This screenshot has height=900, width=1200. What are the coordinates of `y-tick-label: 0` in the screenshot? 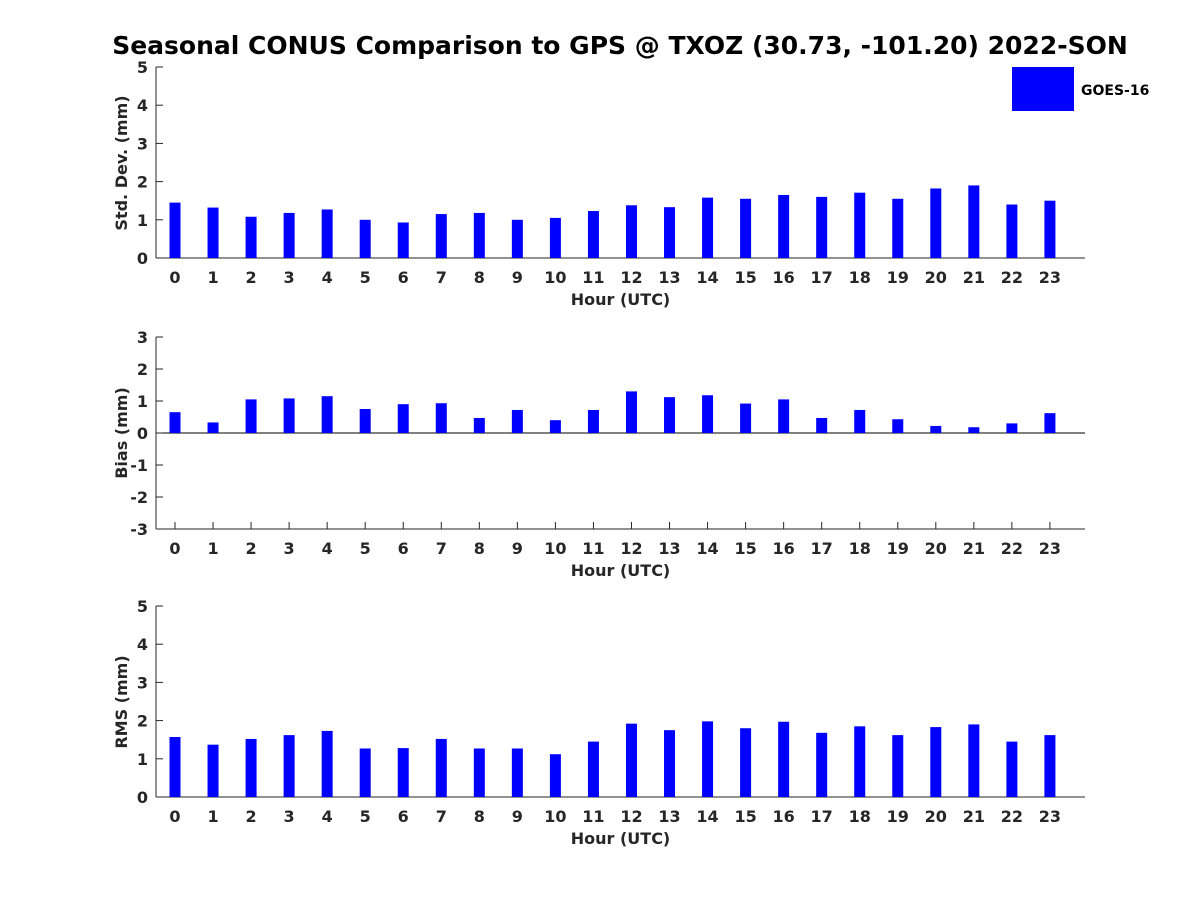 It's located at (142, 433).